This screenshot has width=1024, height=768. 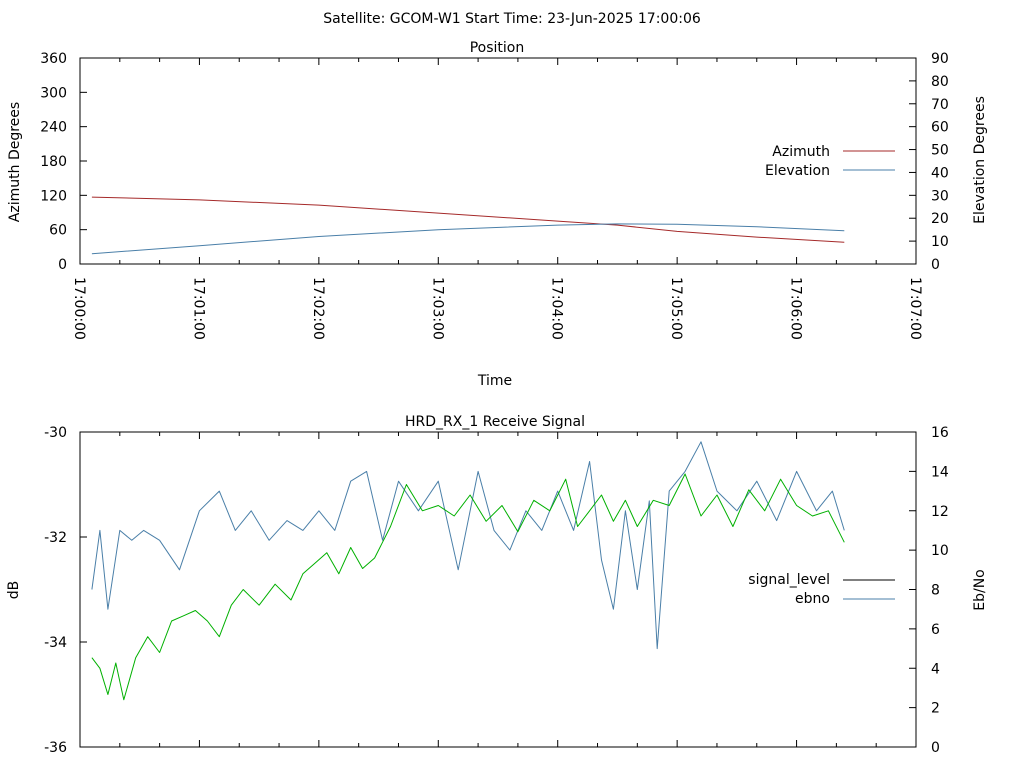 I want to click on series-line-elevation, so click(x=468, y=239).